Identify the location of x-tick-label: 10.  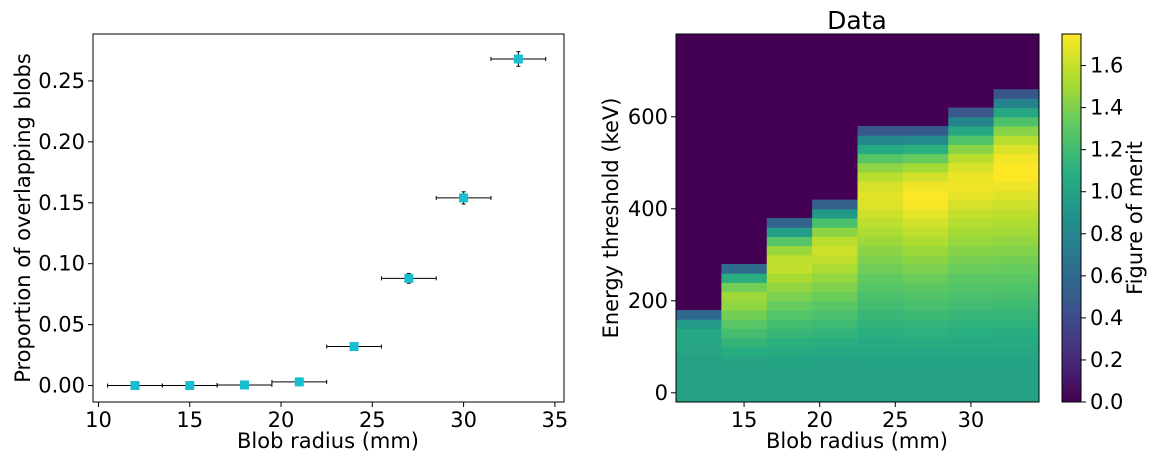
(98, 420).